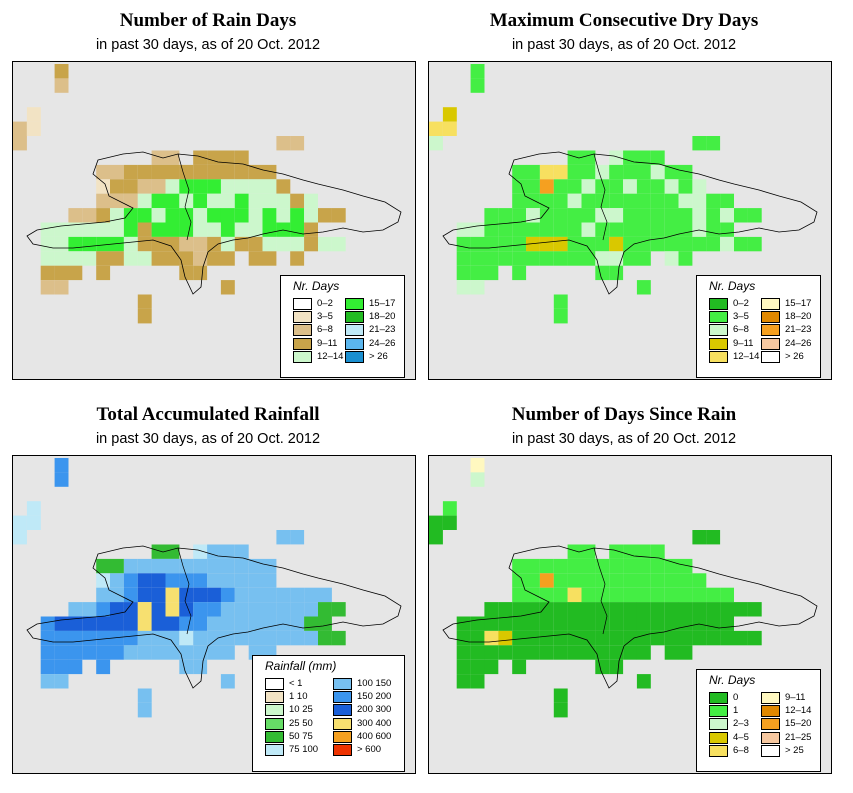  Describe the element at coordinates (184, 591) in the screenshot. I see `country-border` at that location.